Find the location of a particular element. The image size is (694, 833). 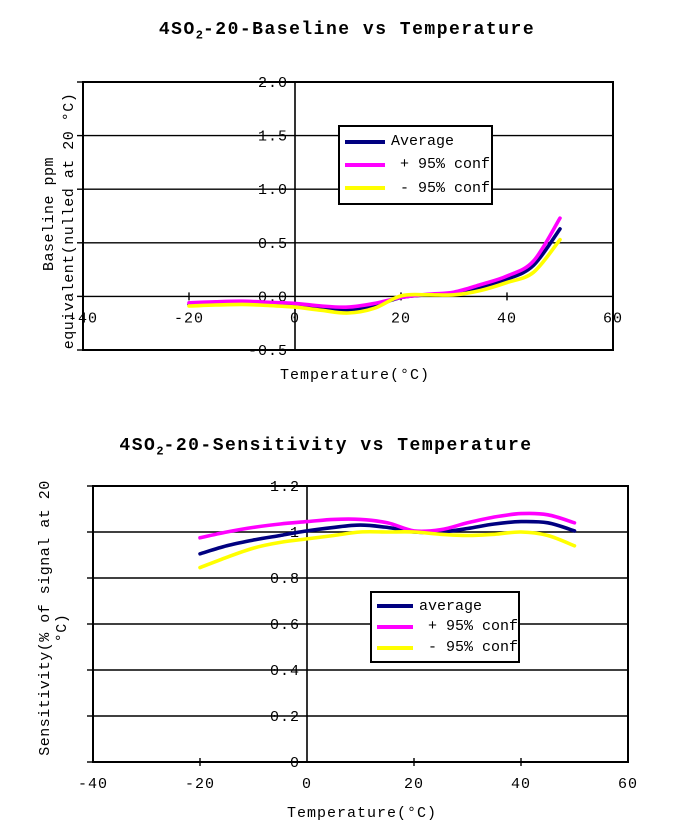

chart1-x-axis-title: Temperature(°C) is located at coordinates (355, 375).